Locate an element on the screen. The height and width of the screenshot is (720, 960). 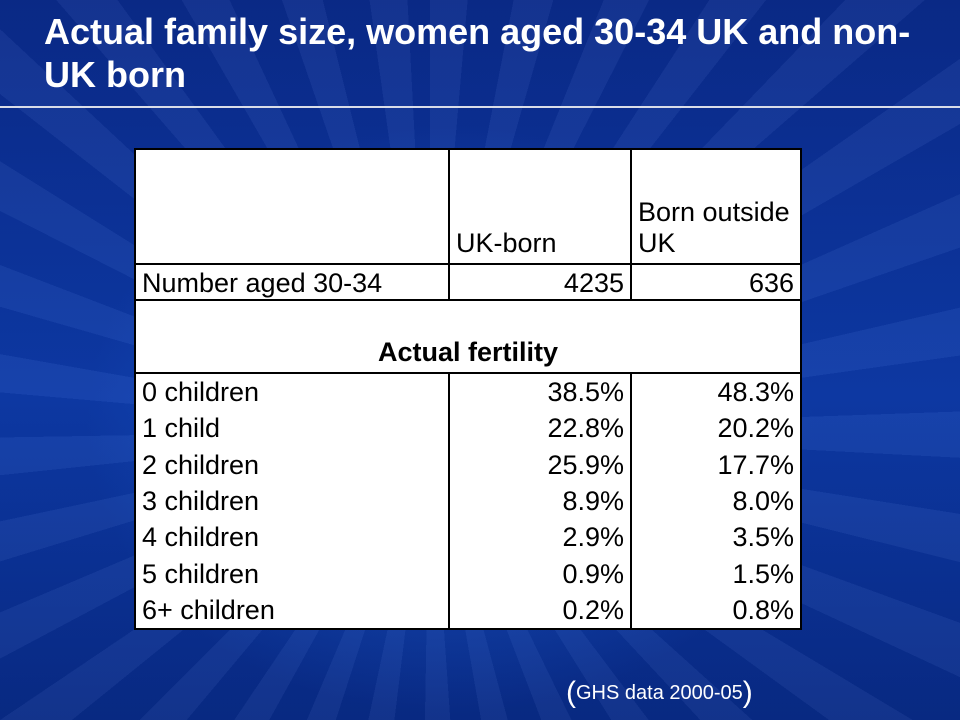
row-born-outside-uk: 3.5% is located at coordinates (716, 537).